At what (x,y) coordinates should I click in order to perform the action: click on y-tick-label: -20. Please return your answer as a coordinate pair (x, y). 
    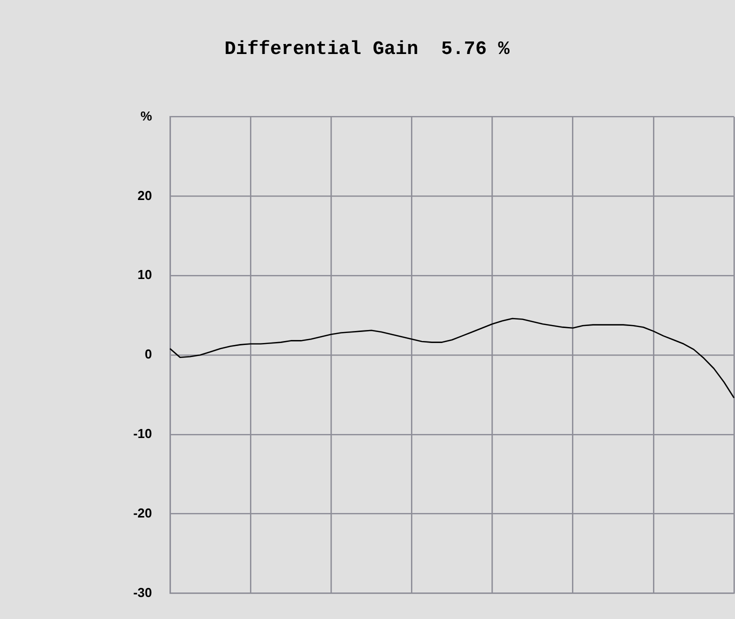
    Looking at the image, I should click on (142, 512).